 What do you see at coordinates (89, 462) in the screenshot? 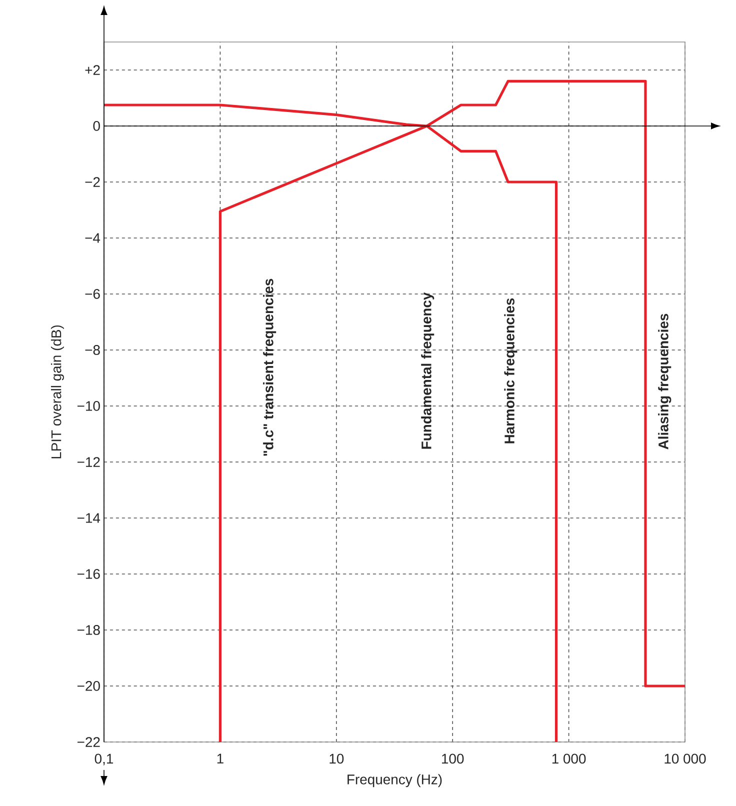
I see `y-tick-label: −12` at bounding box center [89, 462].